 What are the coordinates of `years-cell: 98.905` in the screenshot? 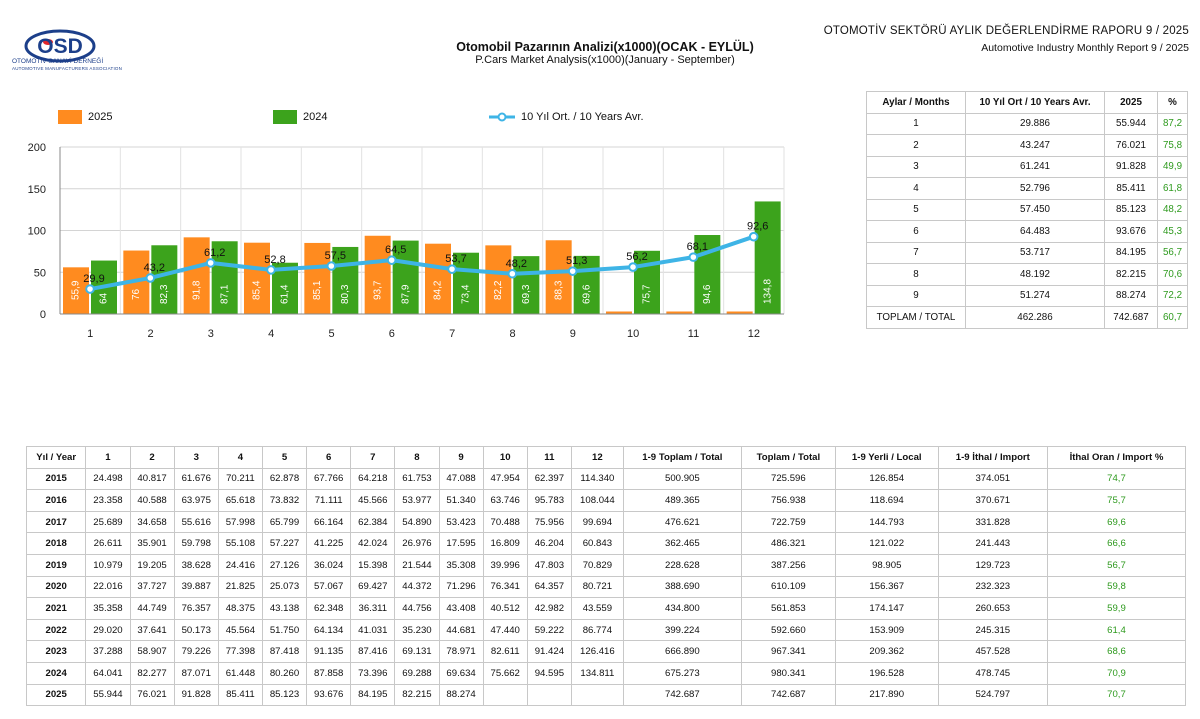 It's located at (886, 565).